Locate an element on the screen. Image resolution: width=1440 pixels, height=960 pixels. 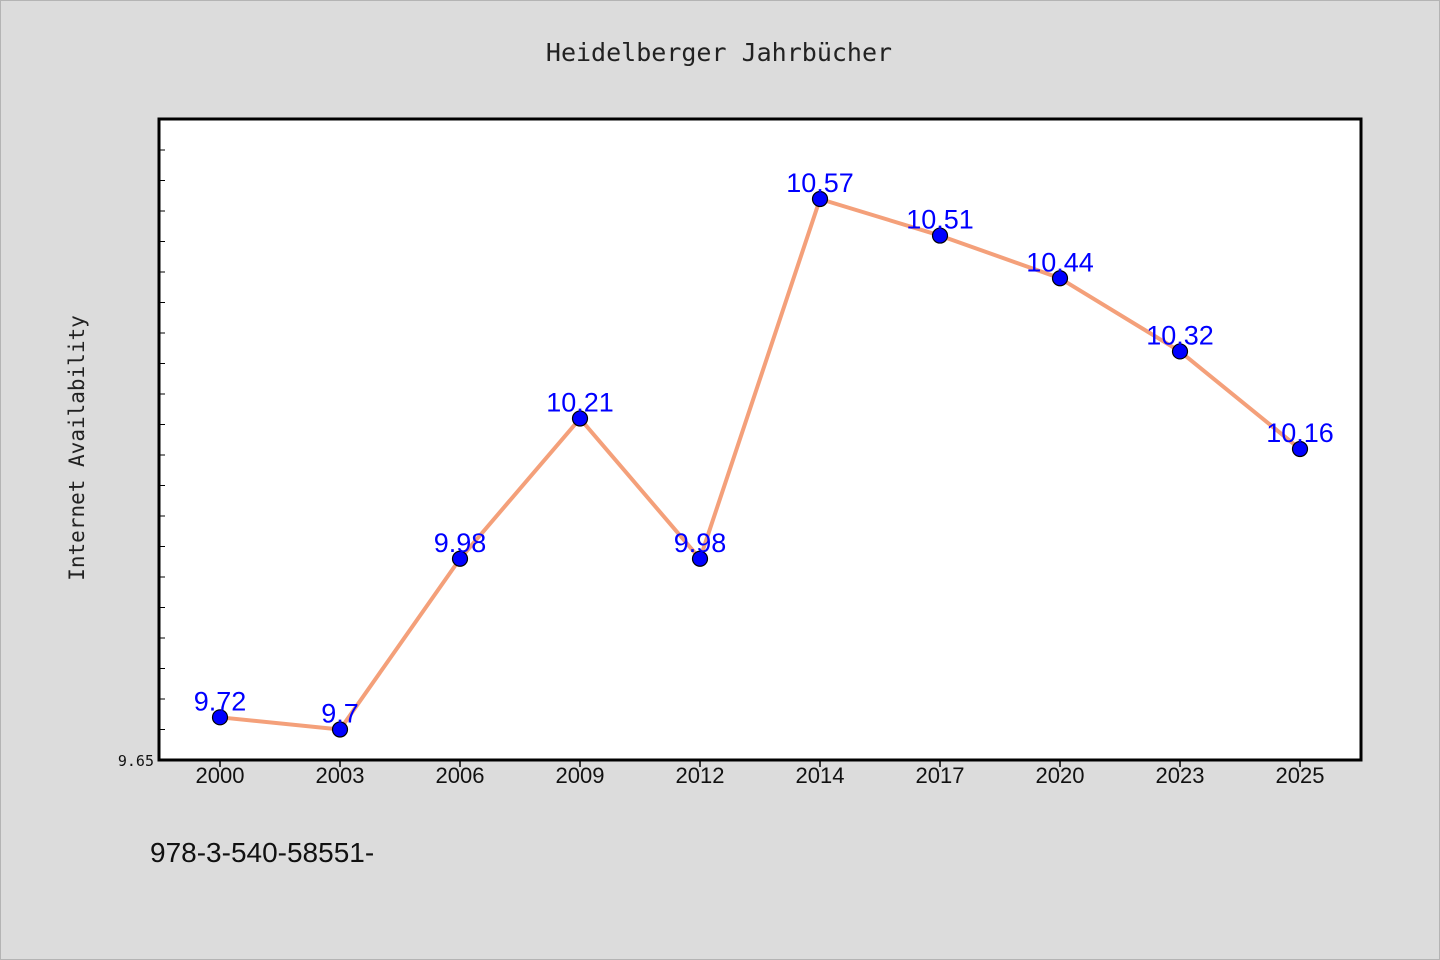
data-label: 10.44 is located at coordinates (1060, 262).